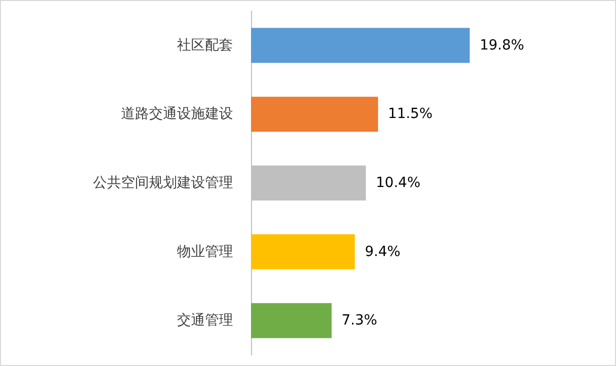 This screenshot has width=616, height=366. I want to click on data-label: 11.5%, so click(410, 114).